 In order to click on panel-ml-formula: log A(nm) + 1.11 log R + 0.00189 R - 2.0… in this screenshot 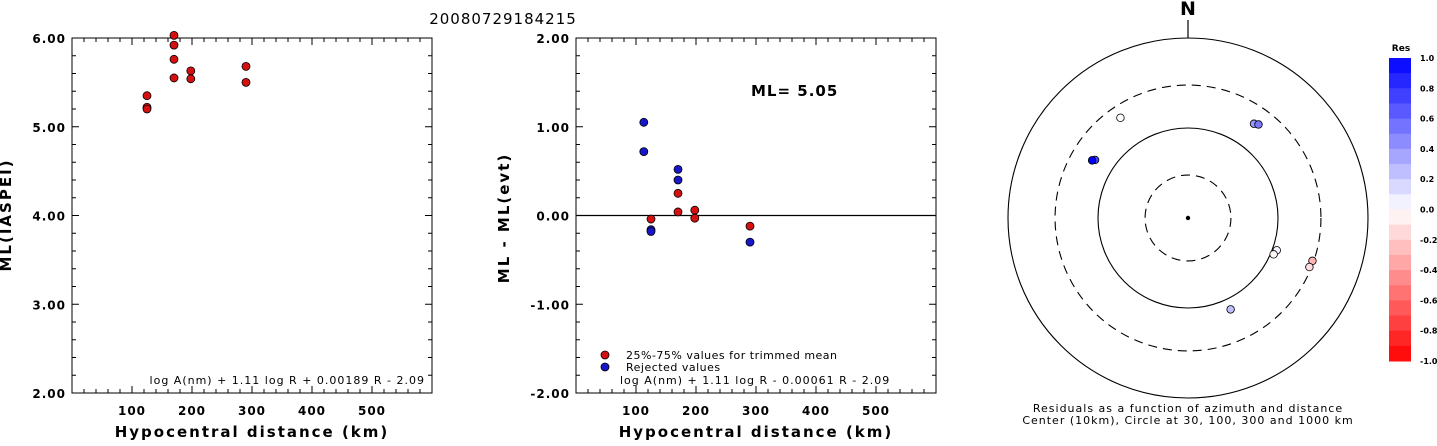, I will do `click(287, 380)`.